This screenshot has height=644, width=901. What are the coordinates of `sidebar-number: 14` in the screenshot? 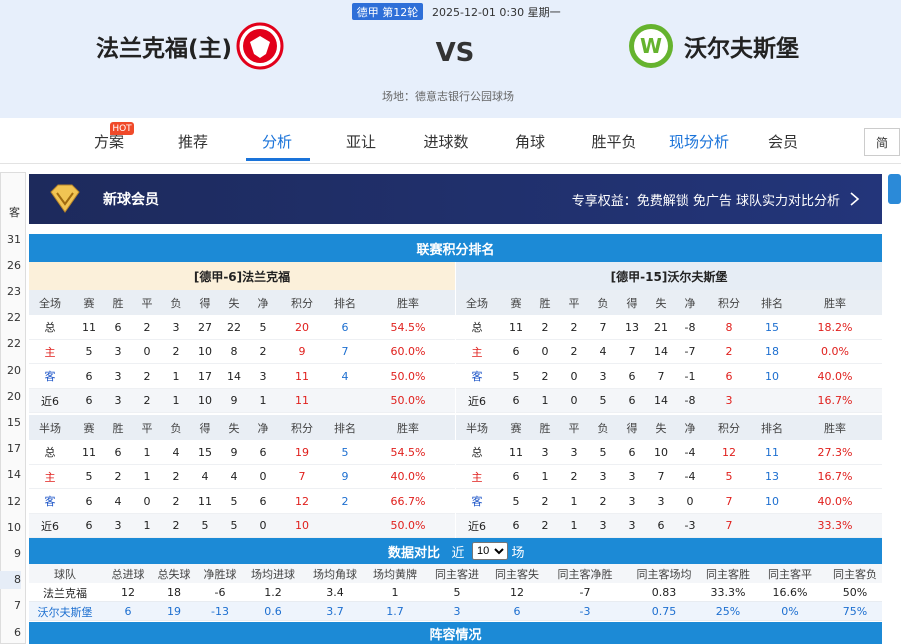 It's located at (14, 475).